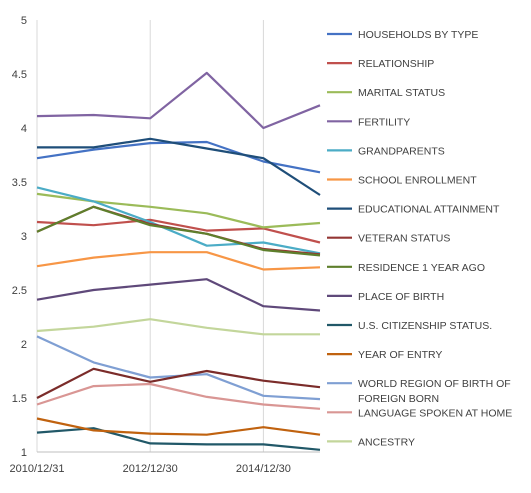  I want to click on x-tick-label: 2010/12/31, so click(36, 469).